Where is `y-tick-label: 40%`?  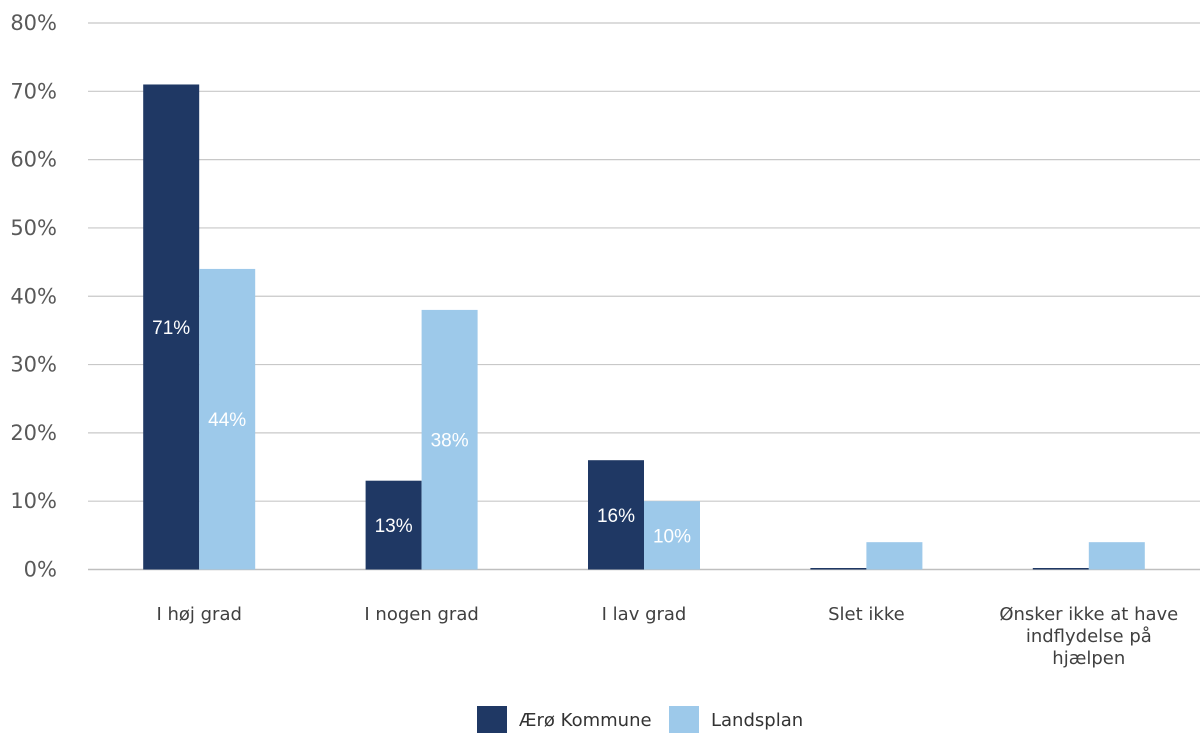
y-tick-label: 40% is located at coordinates (33, 296).